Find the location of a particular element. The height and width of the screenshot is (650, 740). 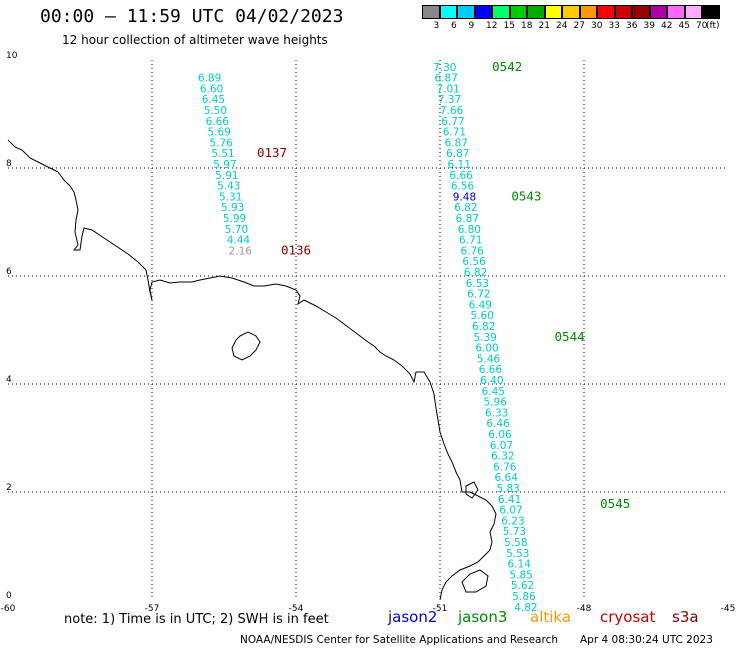

colorbar-label: 15 is located at coordinates (509, 26).